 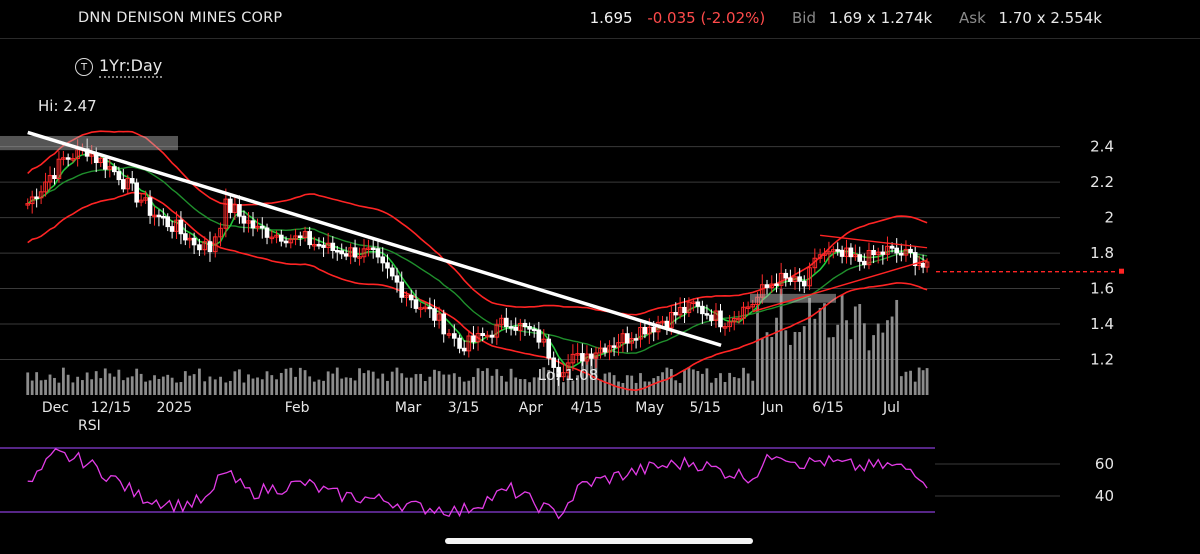 What do you see at coordinates (95, 18) in the screenshot?
I see `symbol-text: DNN` at bounding box center [95, 18].